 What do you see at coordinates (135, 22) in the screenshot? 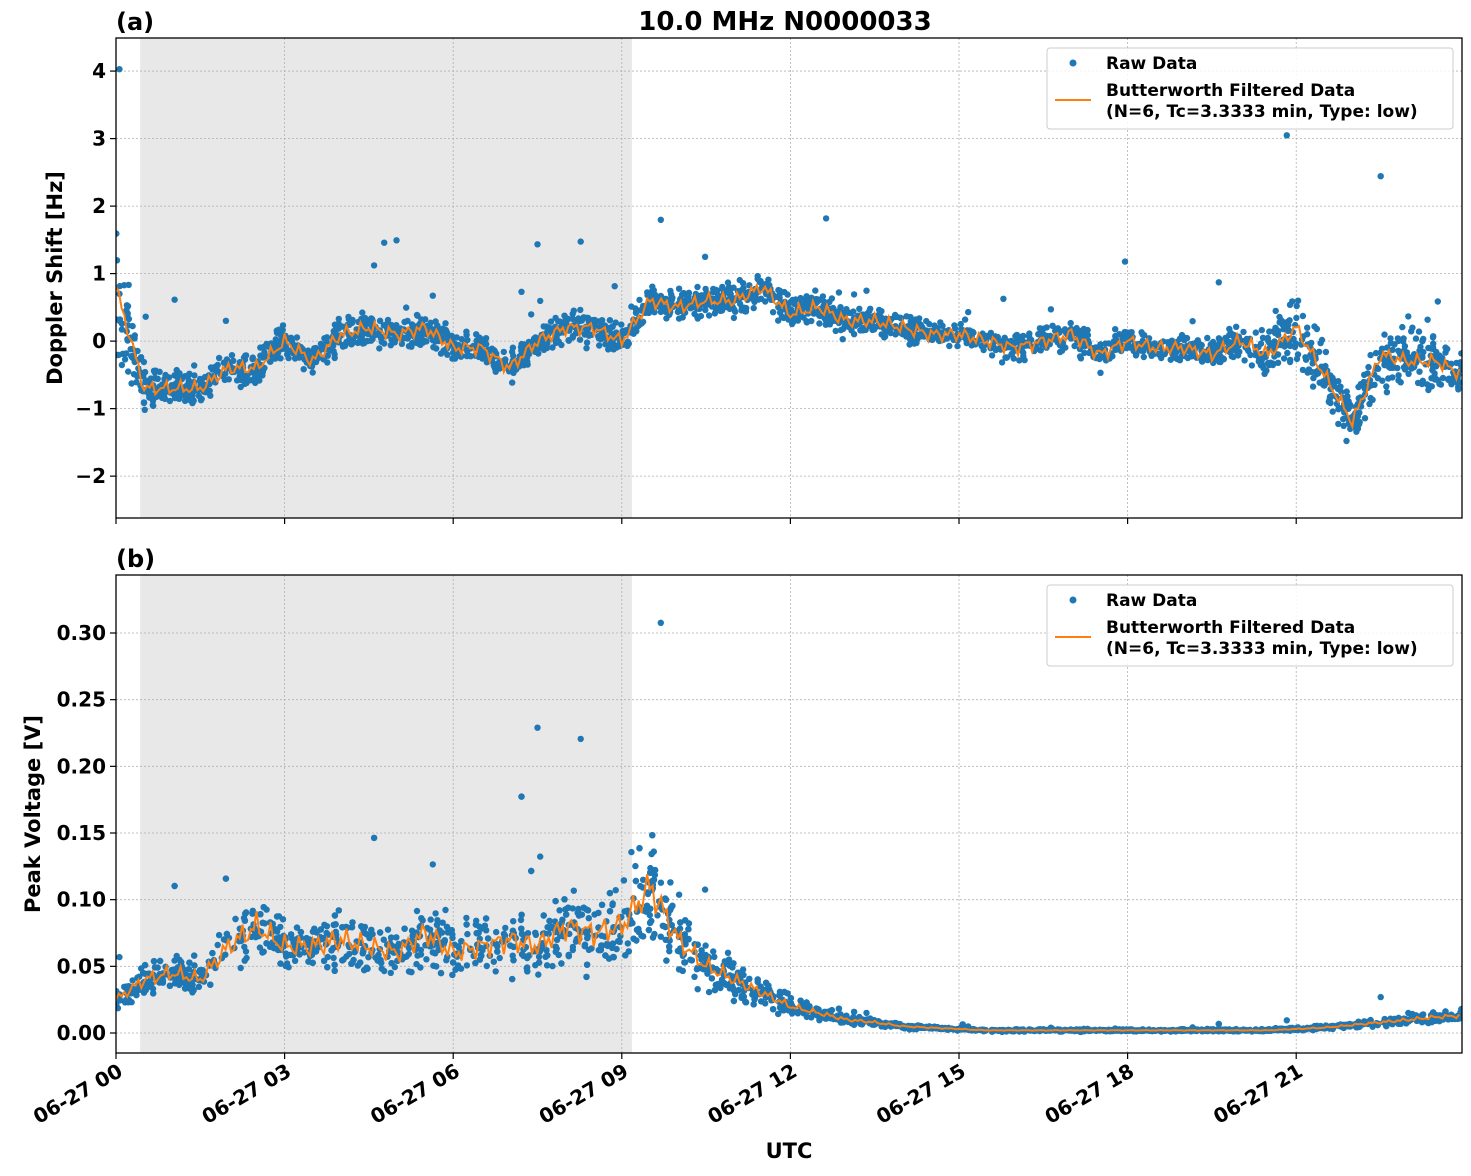
I see `panel-label: (a)` at bounding box center [135, 22].